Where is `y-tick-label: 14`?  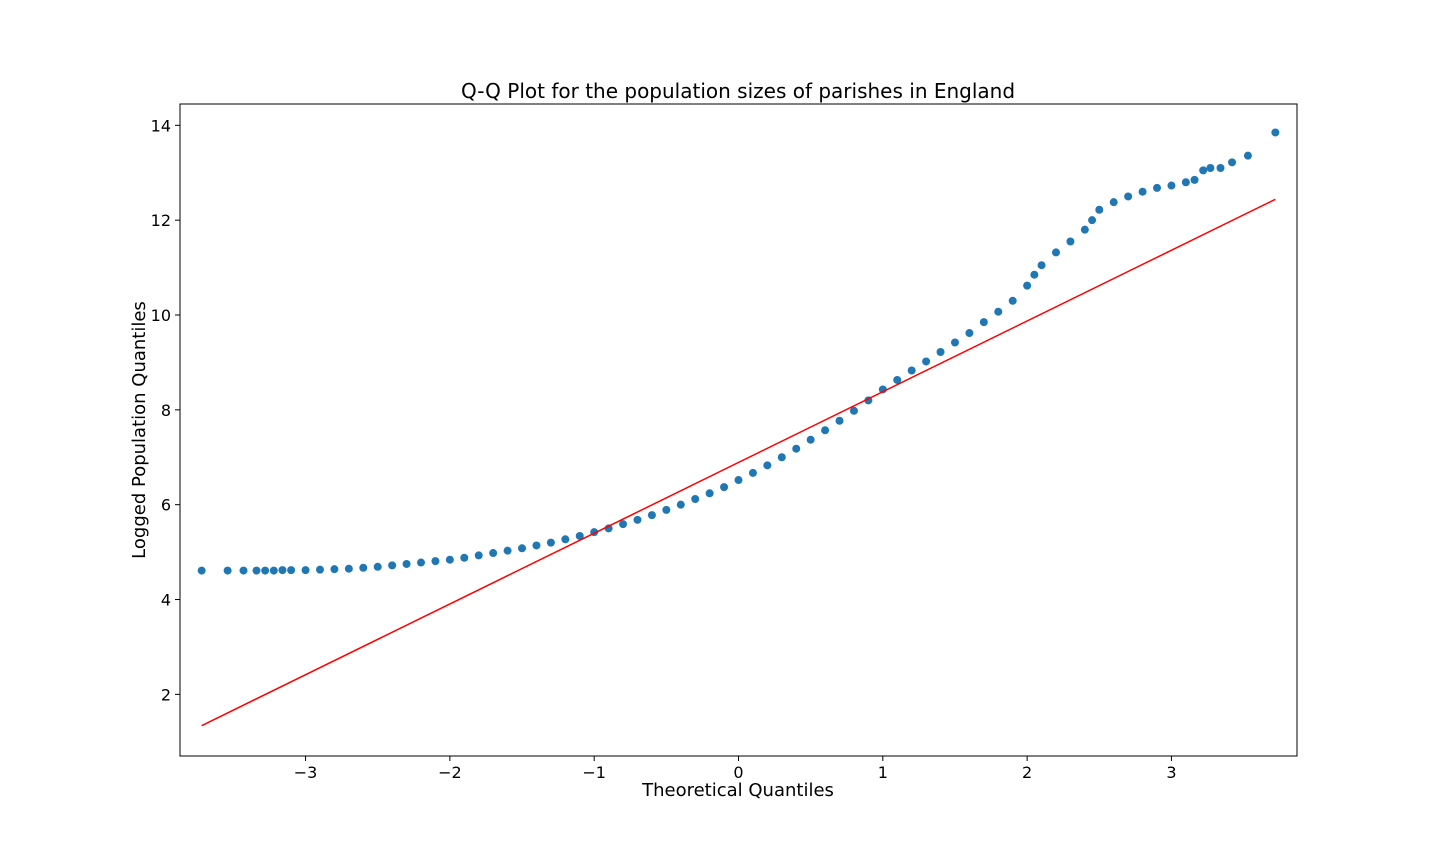 y-tick-label: 14 is located at coordinates (161, 125).